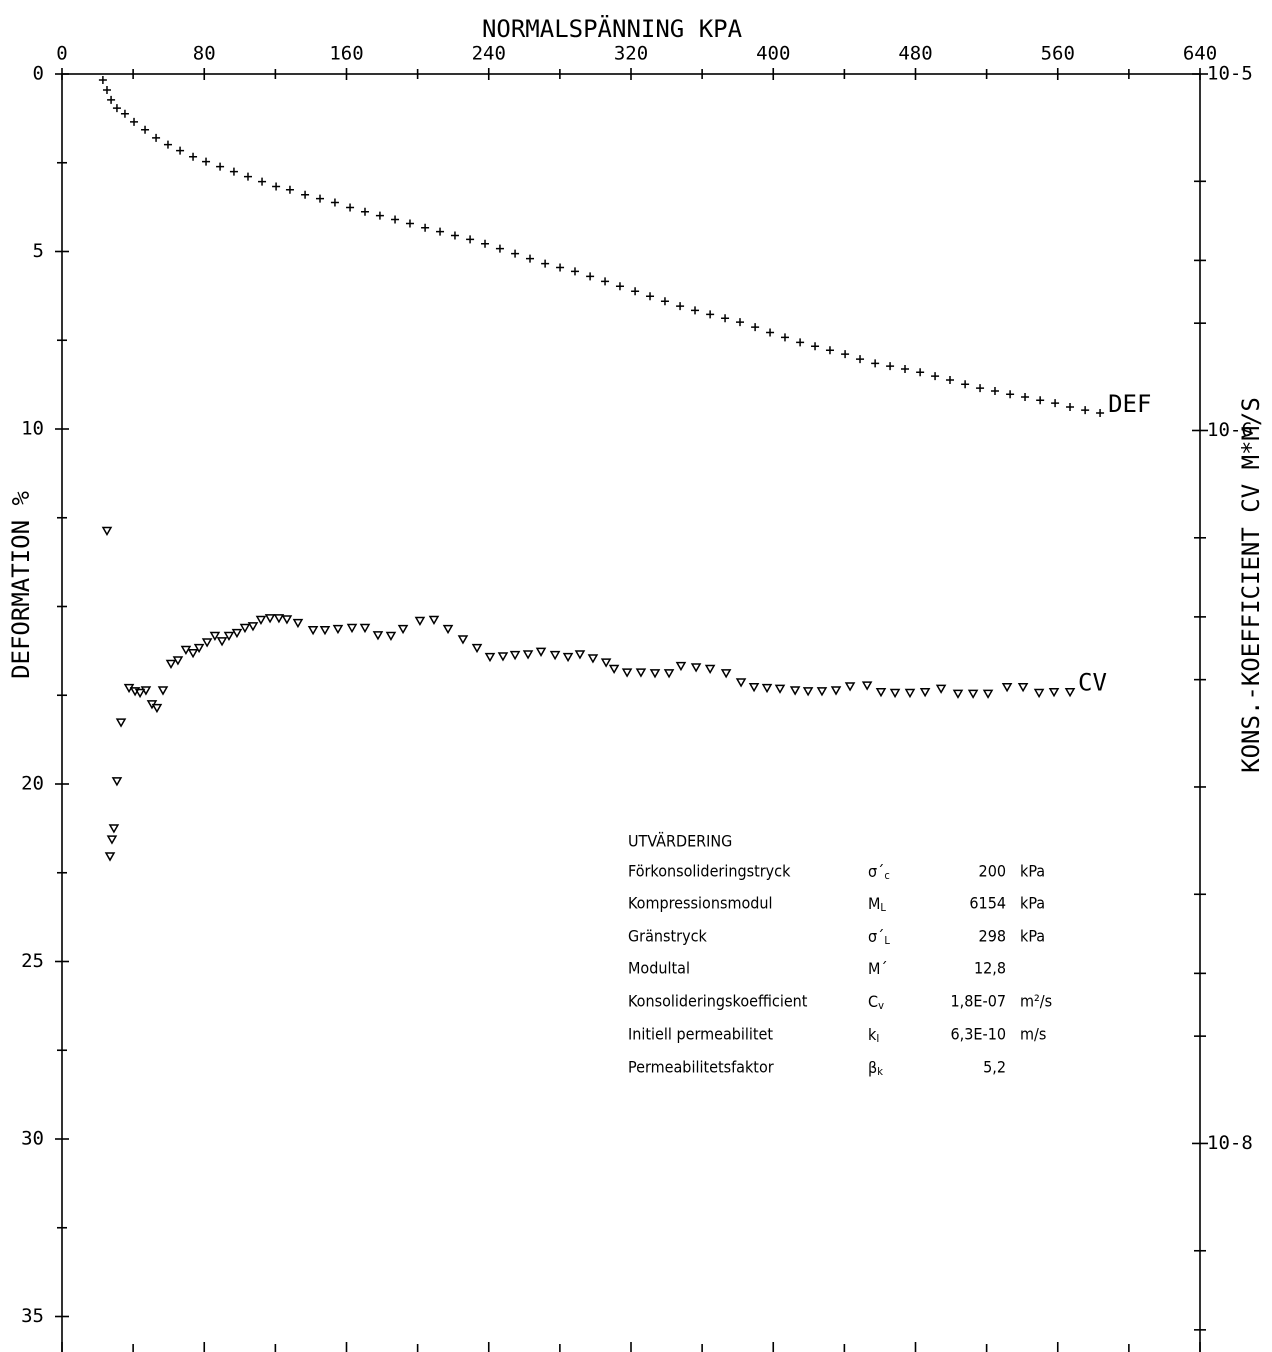  What do you see at coordinates (879, 937) in the screenshot?
I see `annotation-symbol: σ´L` at bounding box center [879, 937].